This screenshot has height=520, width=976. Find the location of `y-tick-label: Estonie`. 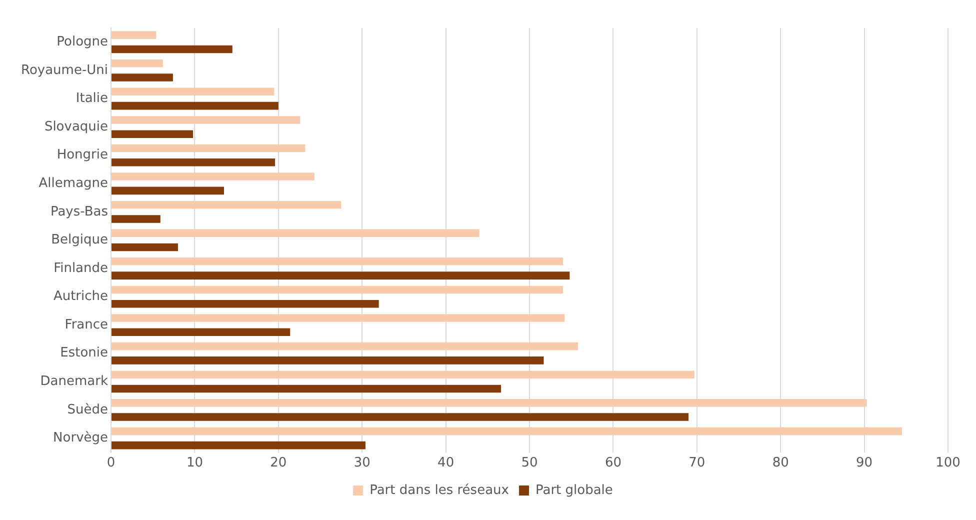

y-tick-label: Estonie is located at coordinates (84, 353).